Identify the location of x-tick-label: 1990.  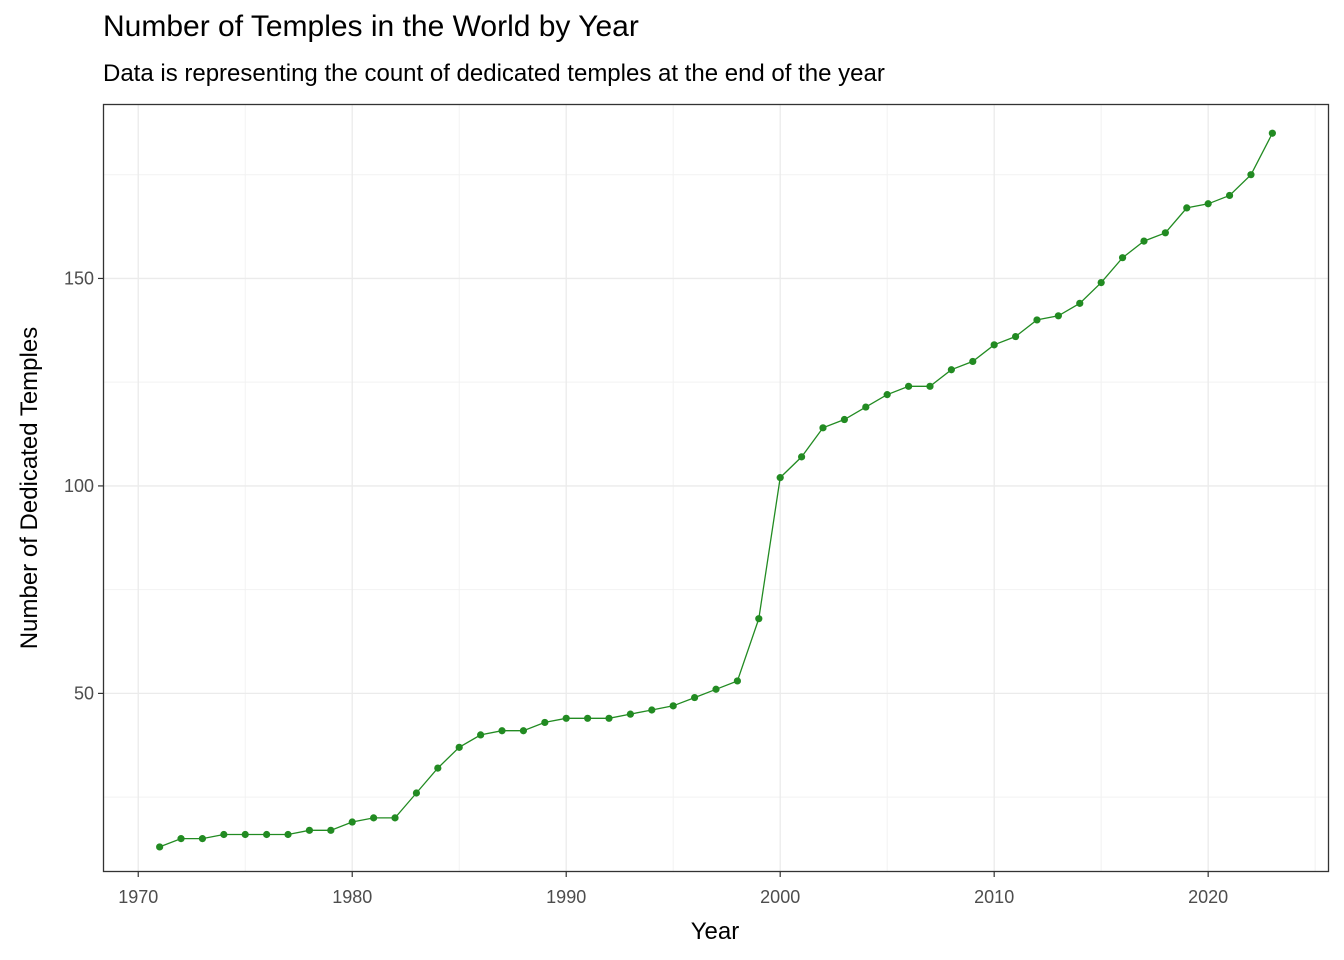
(566, 897).